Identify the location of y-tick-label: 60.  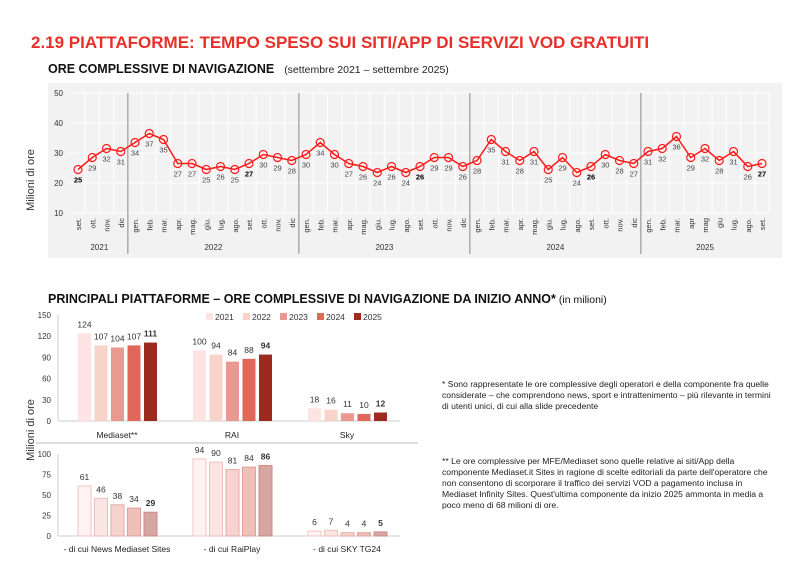
(46, 379).